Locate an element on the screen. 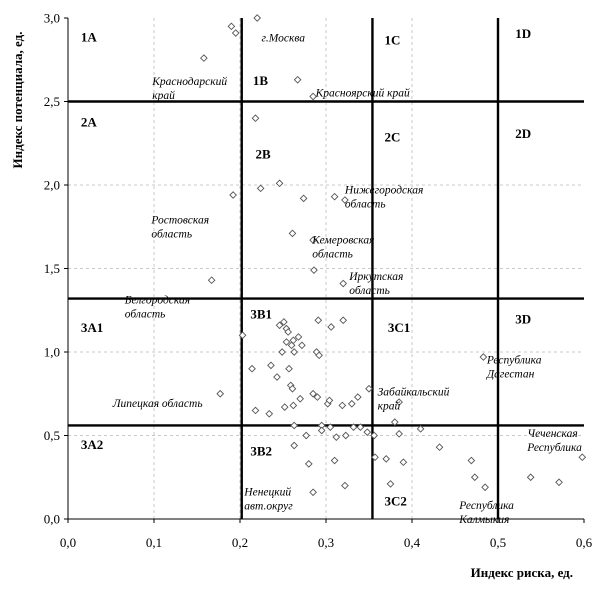  y-tick-label: 3,0 is located at coordinates (52, 18).